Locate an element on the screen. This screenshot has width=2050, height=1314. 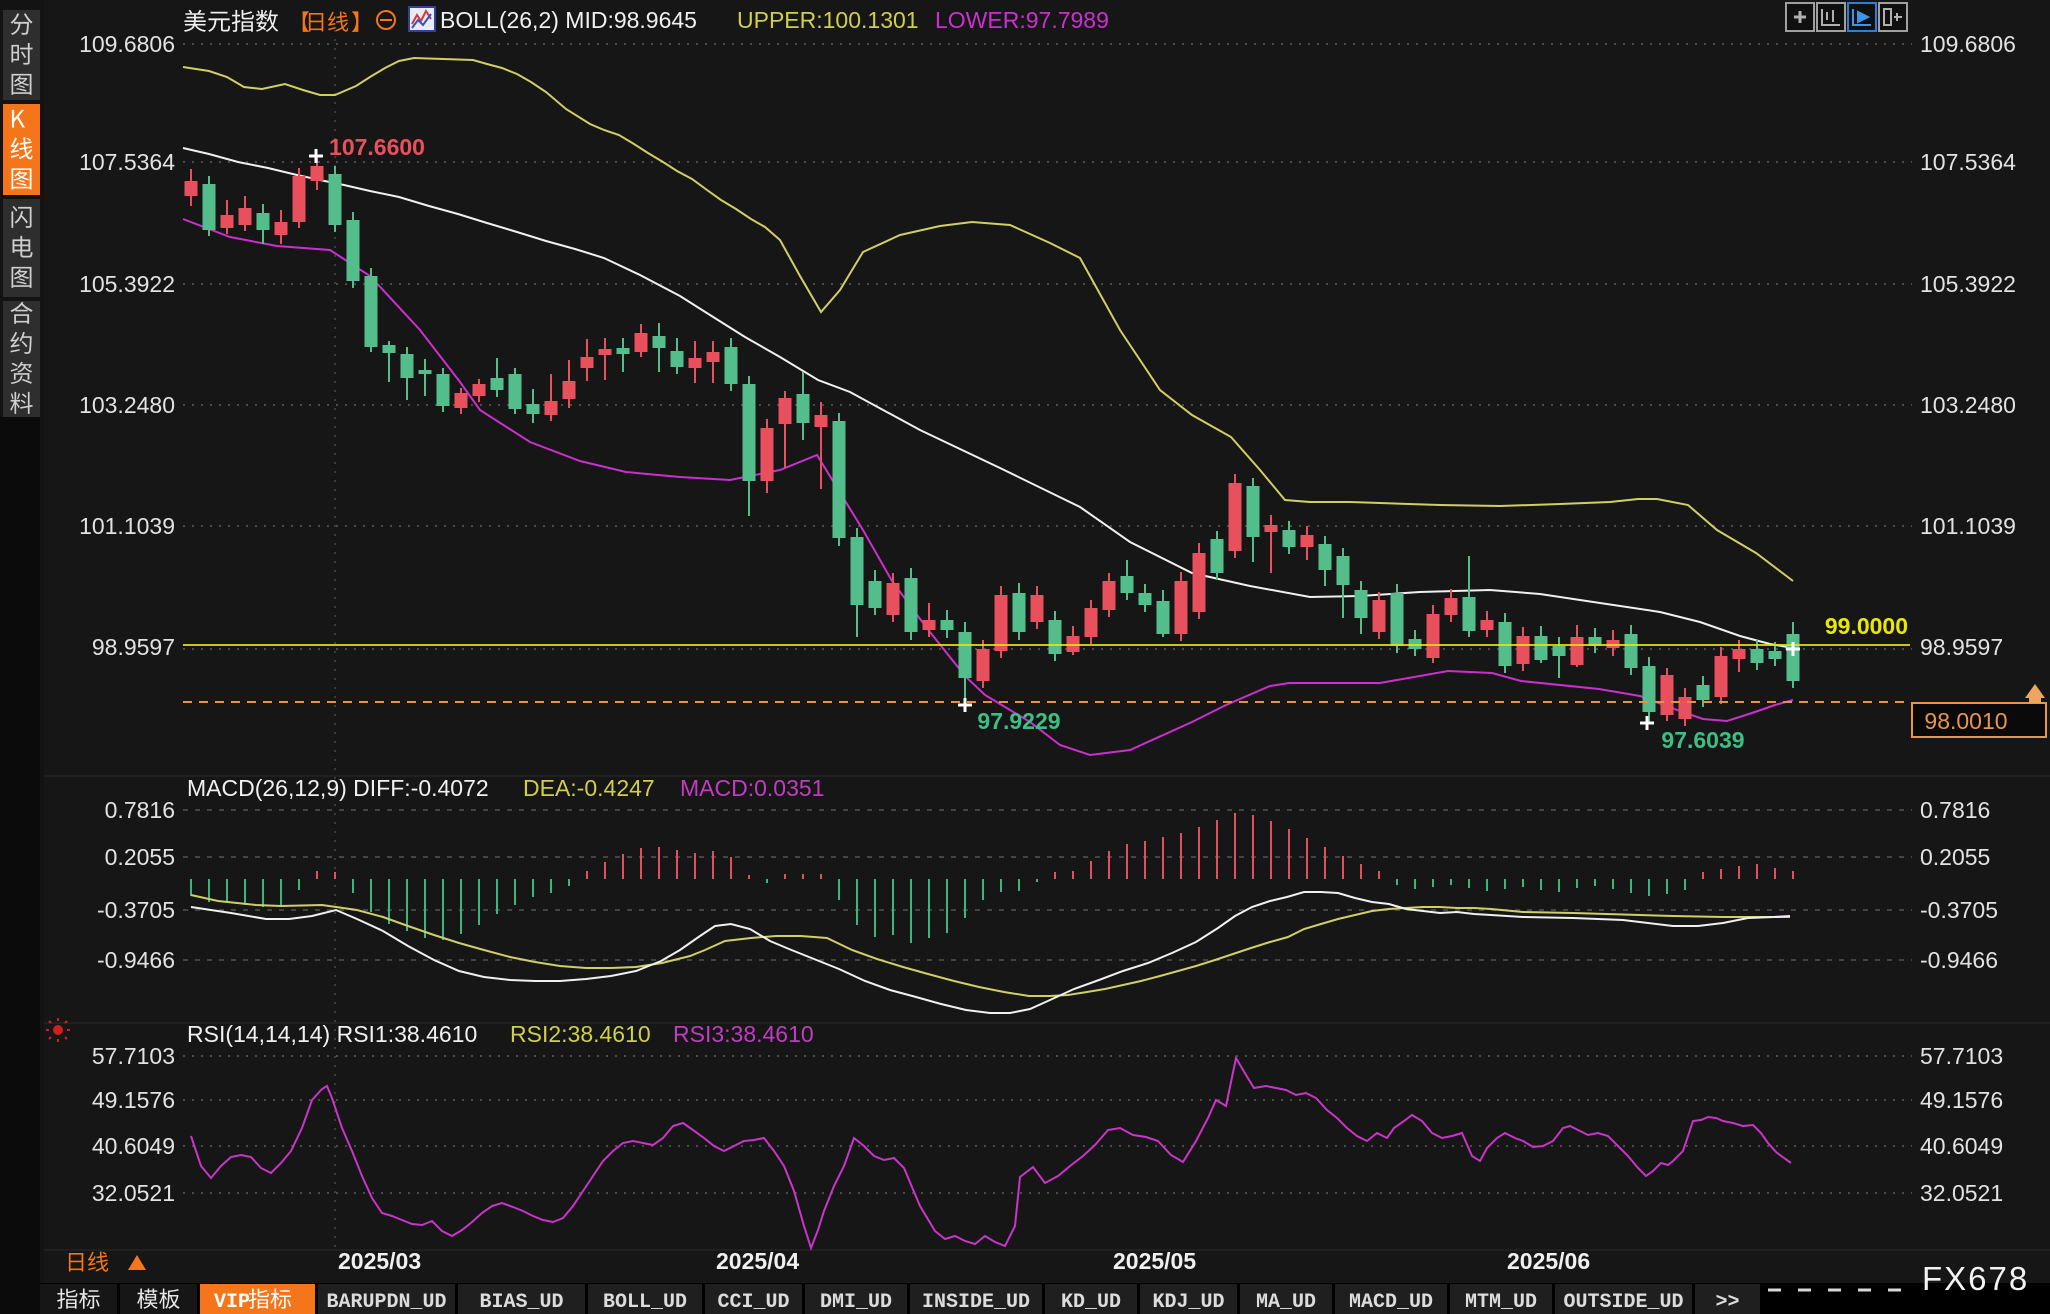
svg-text: OUTSIDE_UD is located at coordinates (1623, 1302).